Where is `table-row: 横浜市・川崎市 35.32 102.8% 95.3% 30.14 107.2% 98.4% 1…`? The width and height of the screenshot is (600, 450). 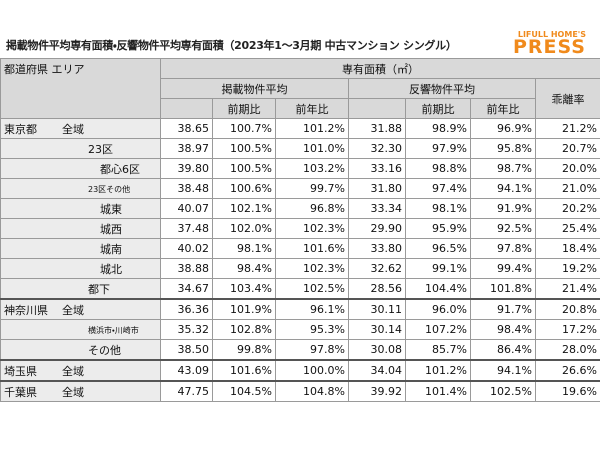
table-row: 横浜市・川崎市 35.32 102.8% 95.3% 30.14 107.2% 98.4% 1… is located at coordinates (300, 329).